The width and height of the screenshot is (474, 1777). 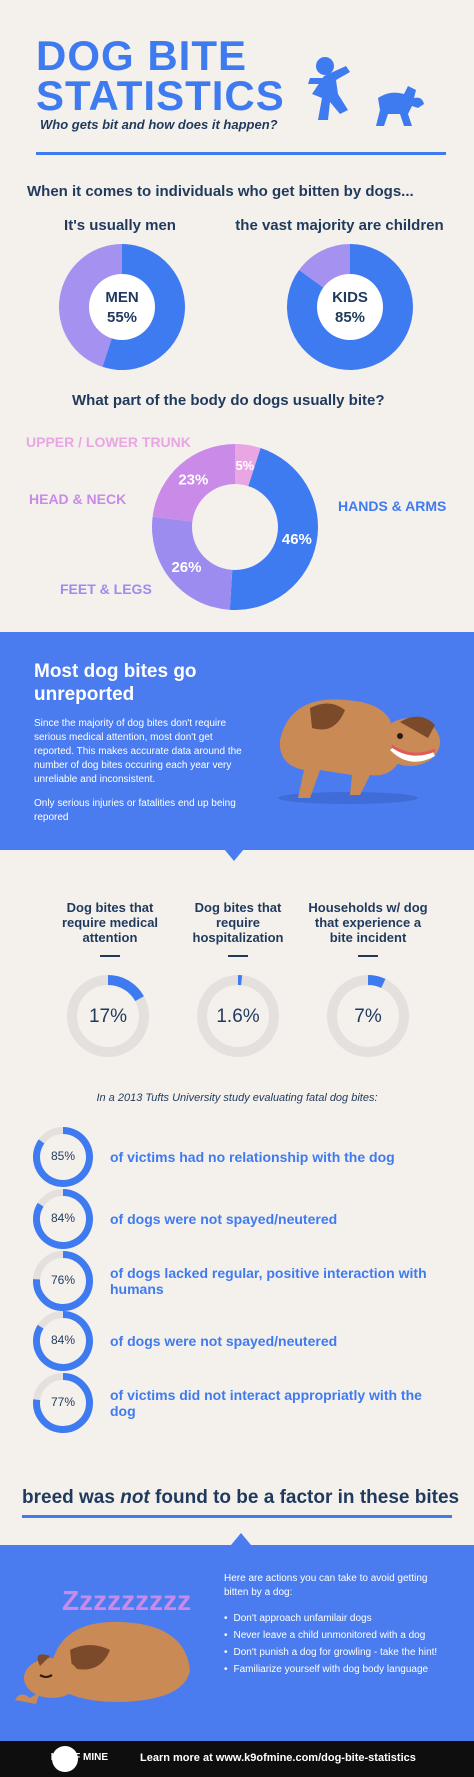 I want to click on trunk-pct: 5%, so click(x=244, y=465).